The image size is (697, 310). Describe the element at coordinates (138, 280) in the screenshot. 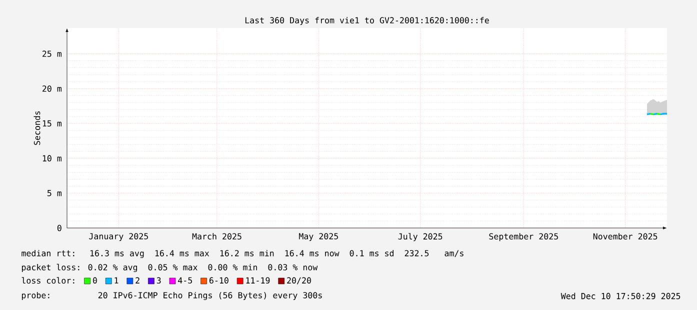

I see `legend-label: 2` at that location.